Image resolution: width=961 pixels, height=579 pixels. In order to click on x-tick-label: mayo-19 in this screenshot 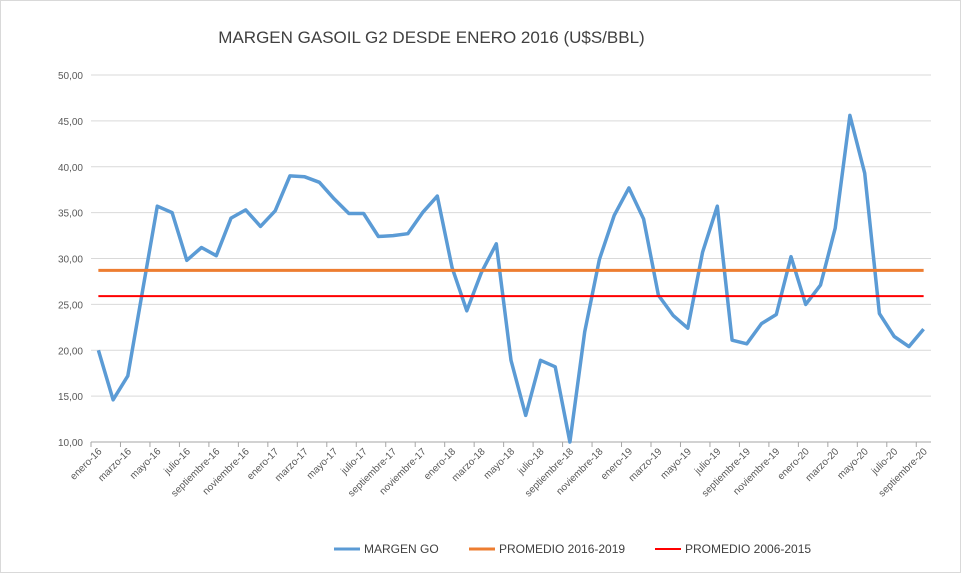, I will do `click(677, 464)`.